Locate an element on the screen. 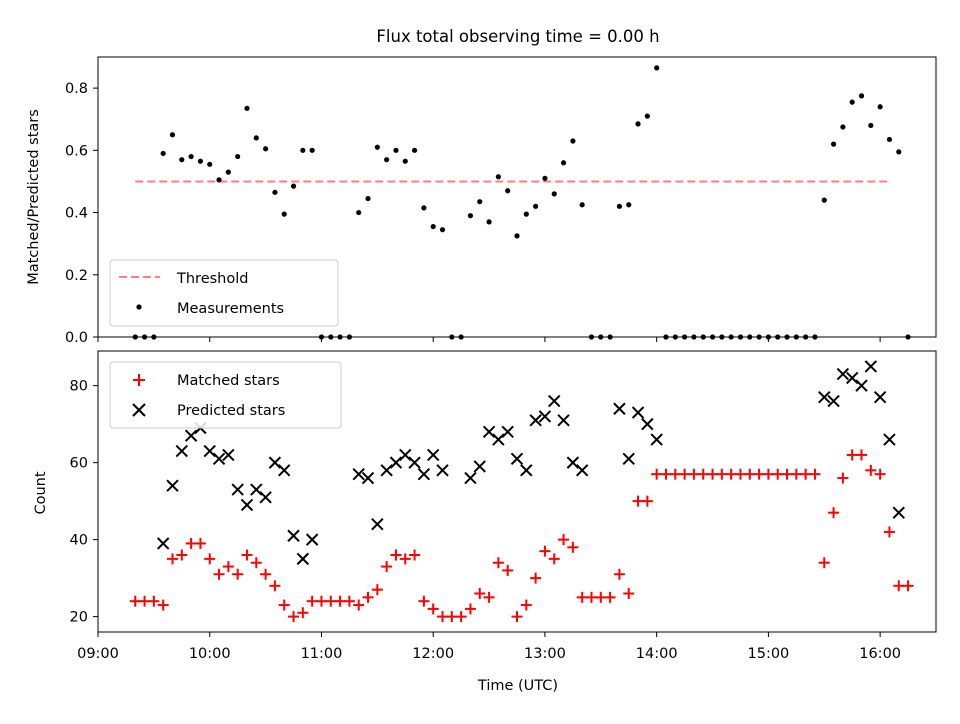  top-legend: Threshold Measurements is located at coordinates (224, 293).